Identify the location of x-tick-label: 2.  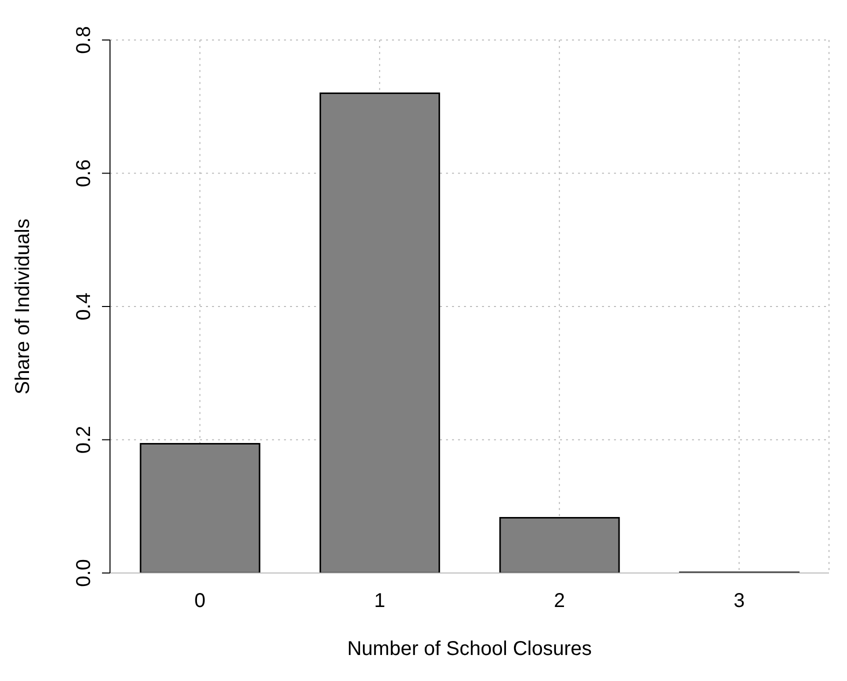
(559, 601).